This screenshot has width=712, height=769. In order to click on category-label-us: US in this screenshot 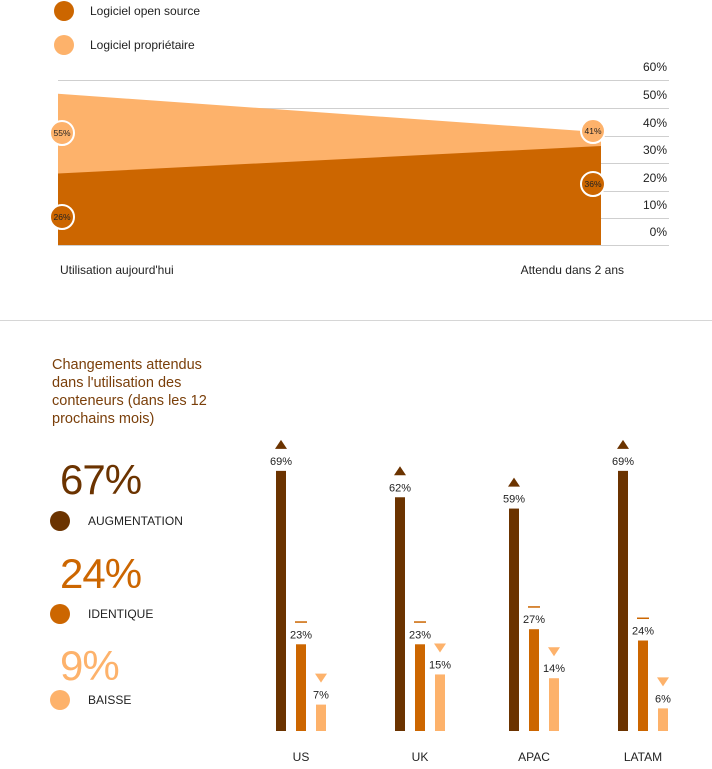, I will do `click(301, 757)`.